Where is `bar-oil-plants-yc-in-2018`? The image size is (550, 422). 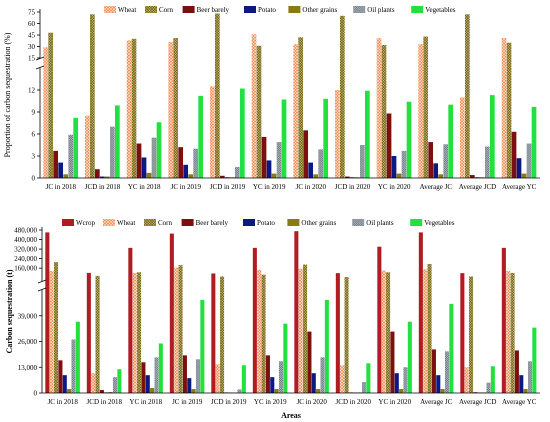 bar-oil-plants-yc-in-2018 is located at coordinates (156, 375).